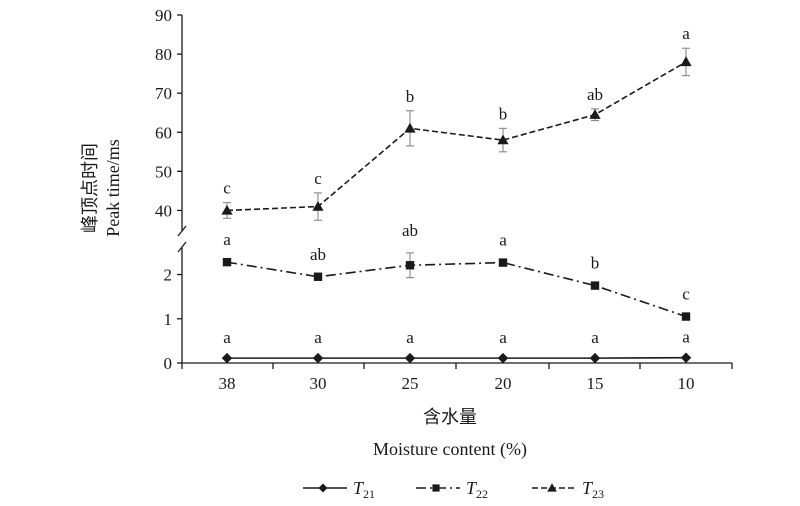 This screenshot has width=800, height=506. Describe the element at coordinates (503, 383) in the screenshot. I see `x-tick-label: 20` at that location.